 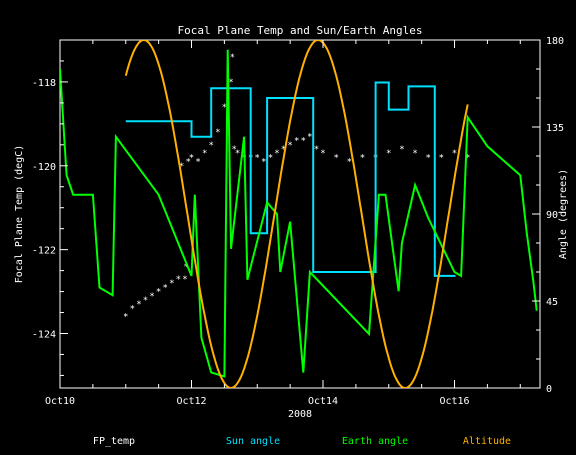 I want to click on x-axis-label: 2008, so click(x=300, y=414).